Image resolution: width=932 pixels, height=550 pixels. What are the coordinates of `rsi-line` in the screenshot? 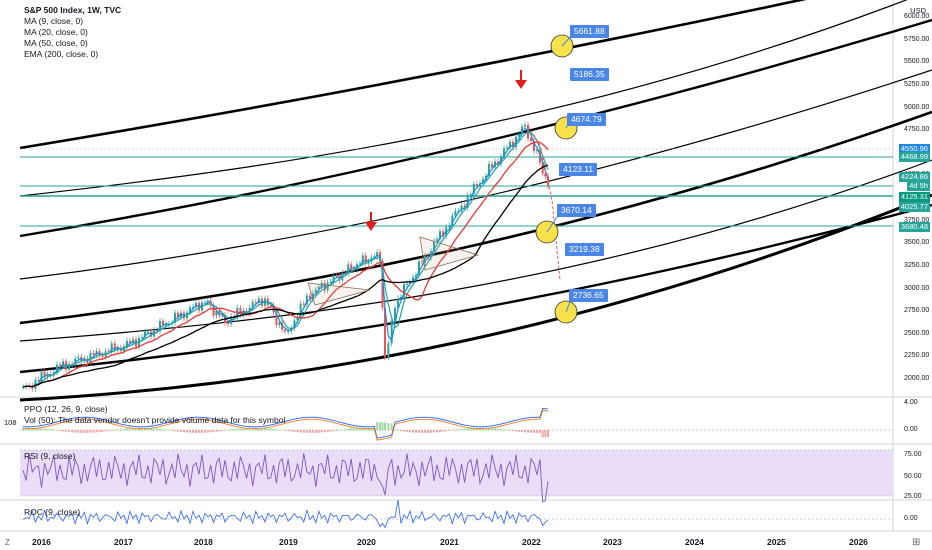 It's located at (285, 478).